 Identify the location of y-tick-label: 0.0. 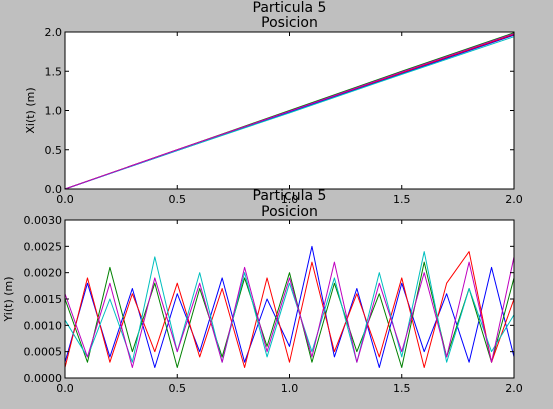
(54, 189).